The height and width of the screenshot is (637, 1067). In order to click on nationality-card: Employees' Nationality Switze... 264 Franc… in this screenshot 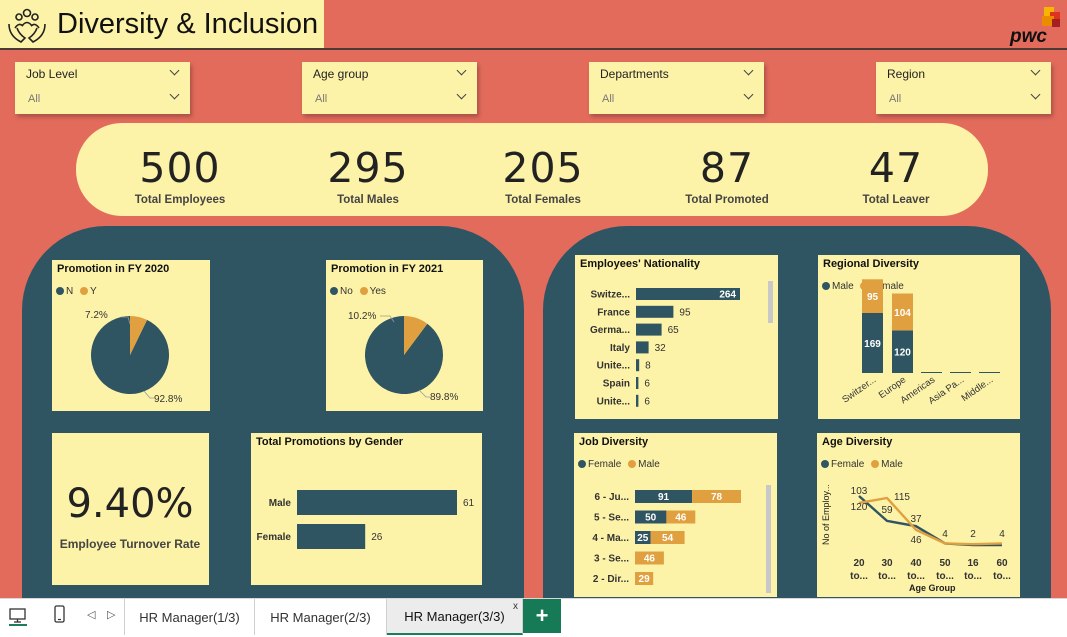, I will do `click(676, 337)`.